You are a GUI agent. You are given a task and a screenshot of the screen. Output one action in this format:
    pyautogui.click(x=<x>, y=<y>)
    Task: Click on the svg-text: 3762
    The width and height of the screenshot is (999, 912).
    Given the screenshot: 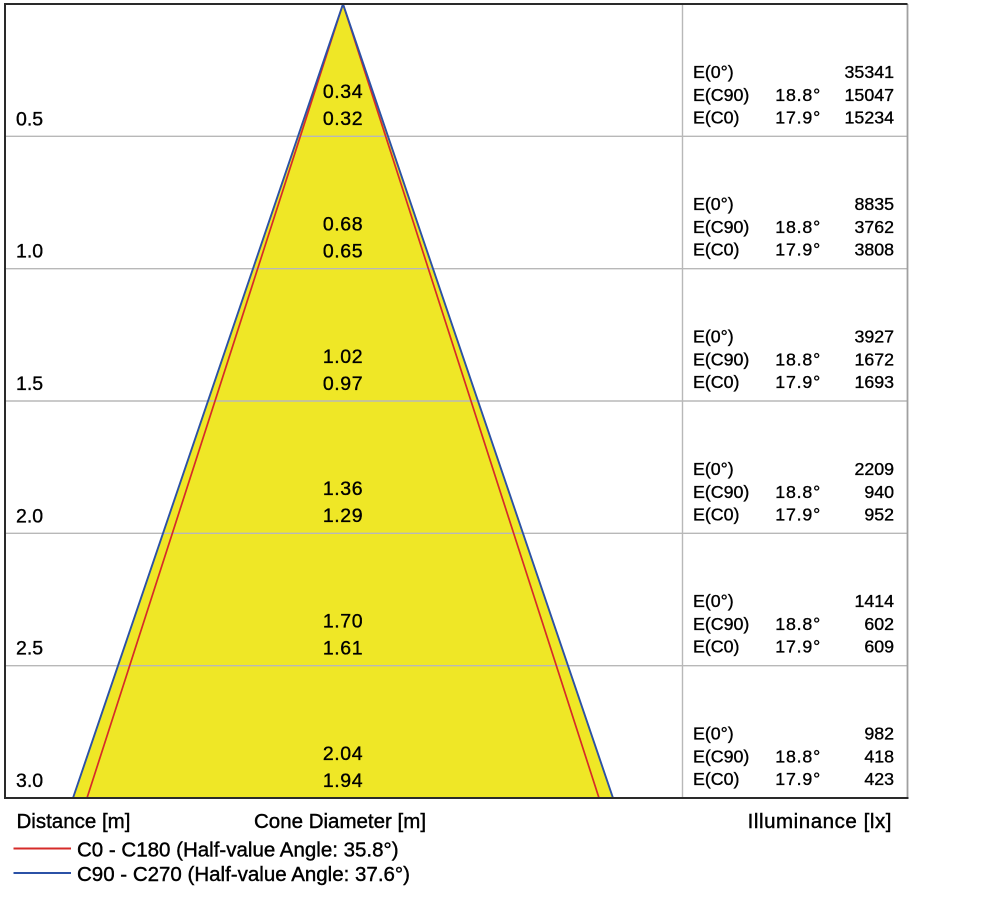 What is the action you would take?
    pyautogui.click(x=874, y=227)
    